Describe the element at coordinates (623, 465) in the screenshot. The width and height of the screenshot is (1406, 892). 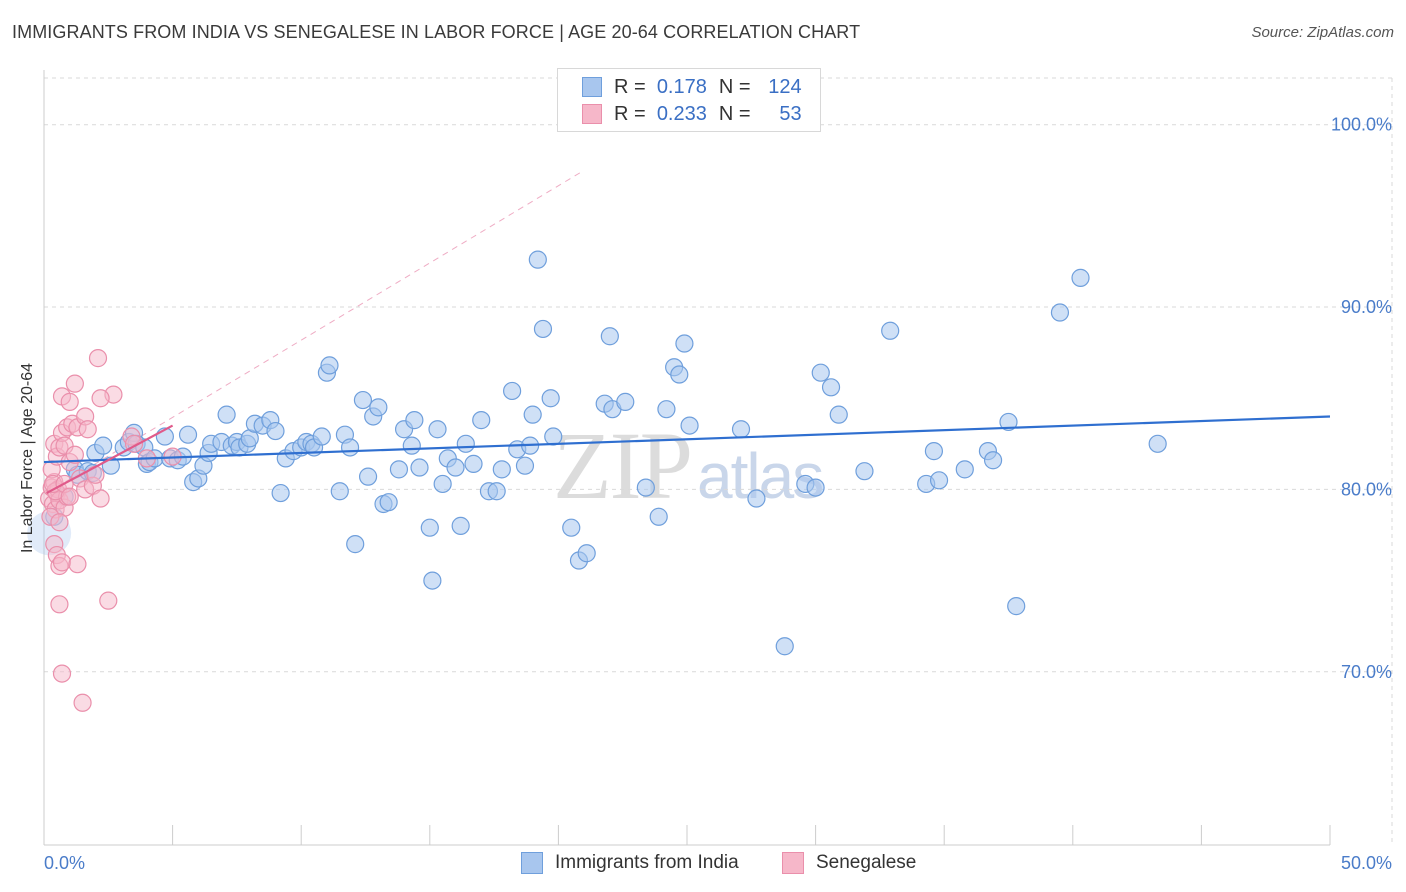
I see `watermark-zip: ZIP` at that location.